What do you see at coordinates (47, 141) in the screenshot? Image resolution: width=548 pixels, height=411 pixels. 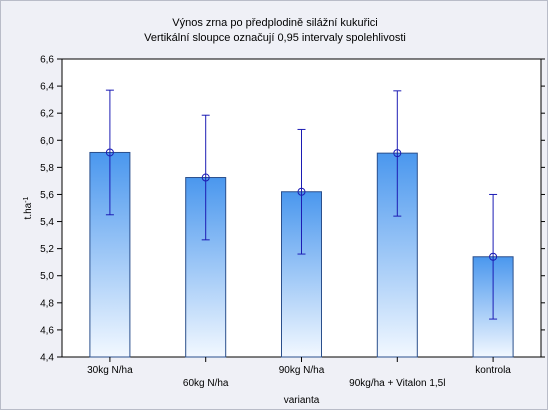 I see `y-tick-label: 6,0` at bounding box center [47, 141].